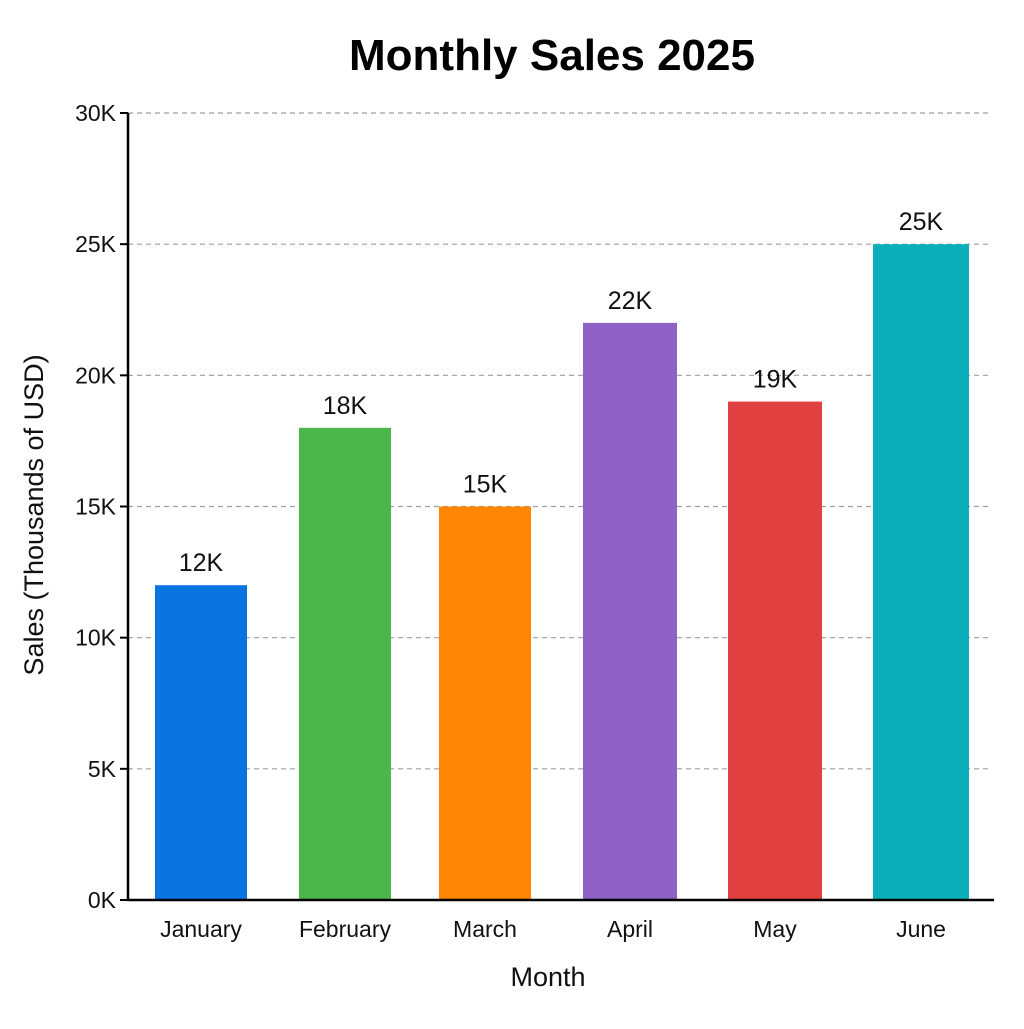 The width and height of the screenshot is (1024, 1029). Describe the element at coordinates (96, 638) in the screenshot. I see `y-tick-label: 10K` at that location.